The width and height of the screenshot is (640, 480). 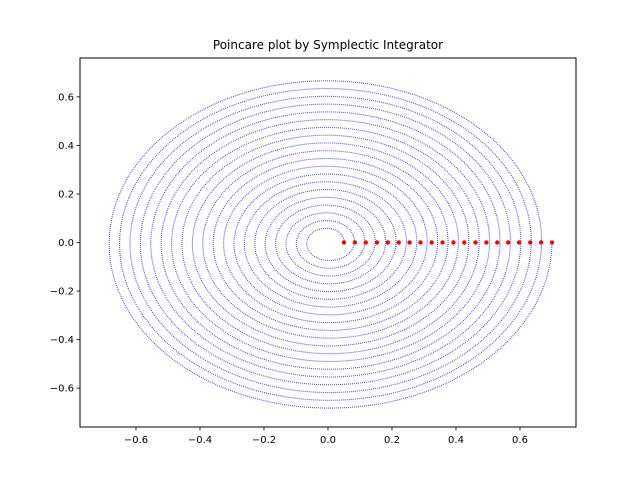 I want to click on x-axis: −0.6 −0.4 −0.2 0.0 0.2 0.4 0.6, so click(x=326, y=436).